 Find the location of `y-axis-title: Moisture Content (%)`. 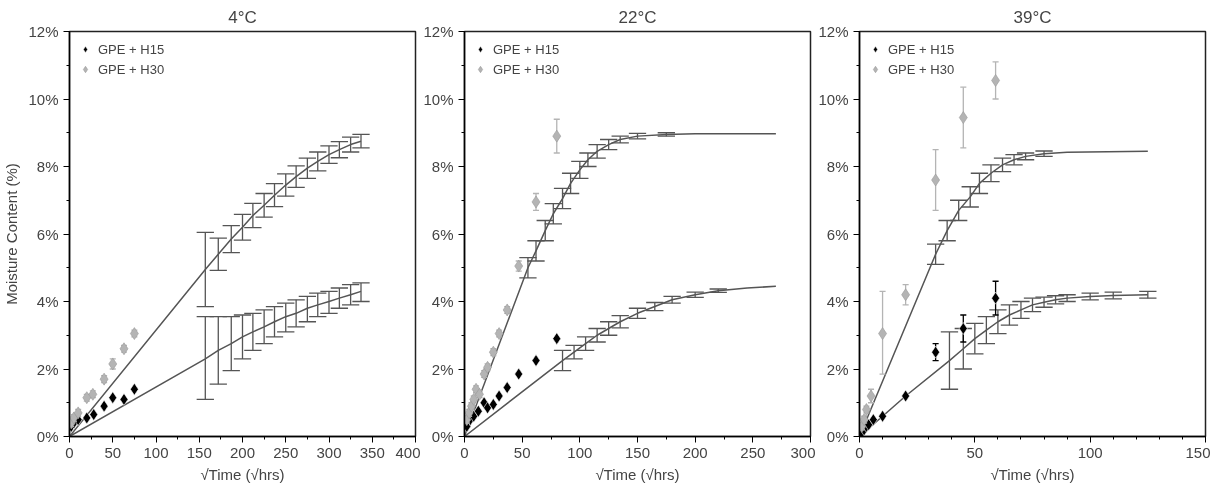

y-axis-title: Moisture Content (%) is located at coordinates (12, 234).